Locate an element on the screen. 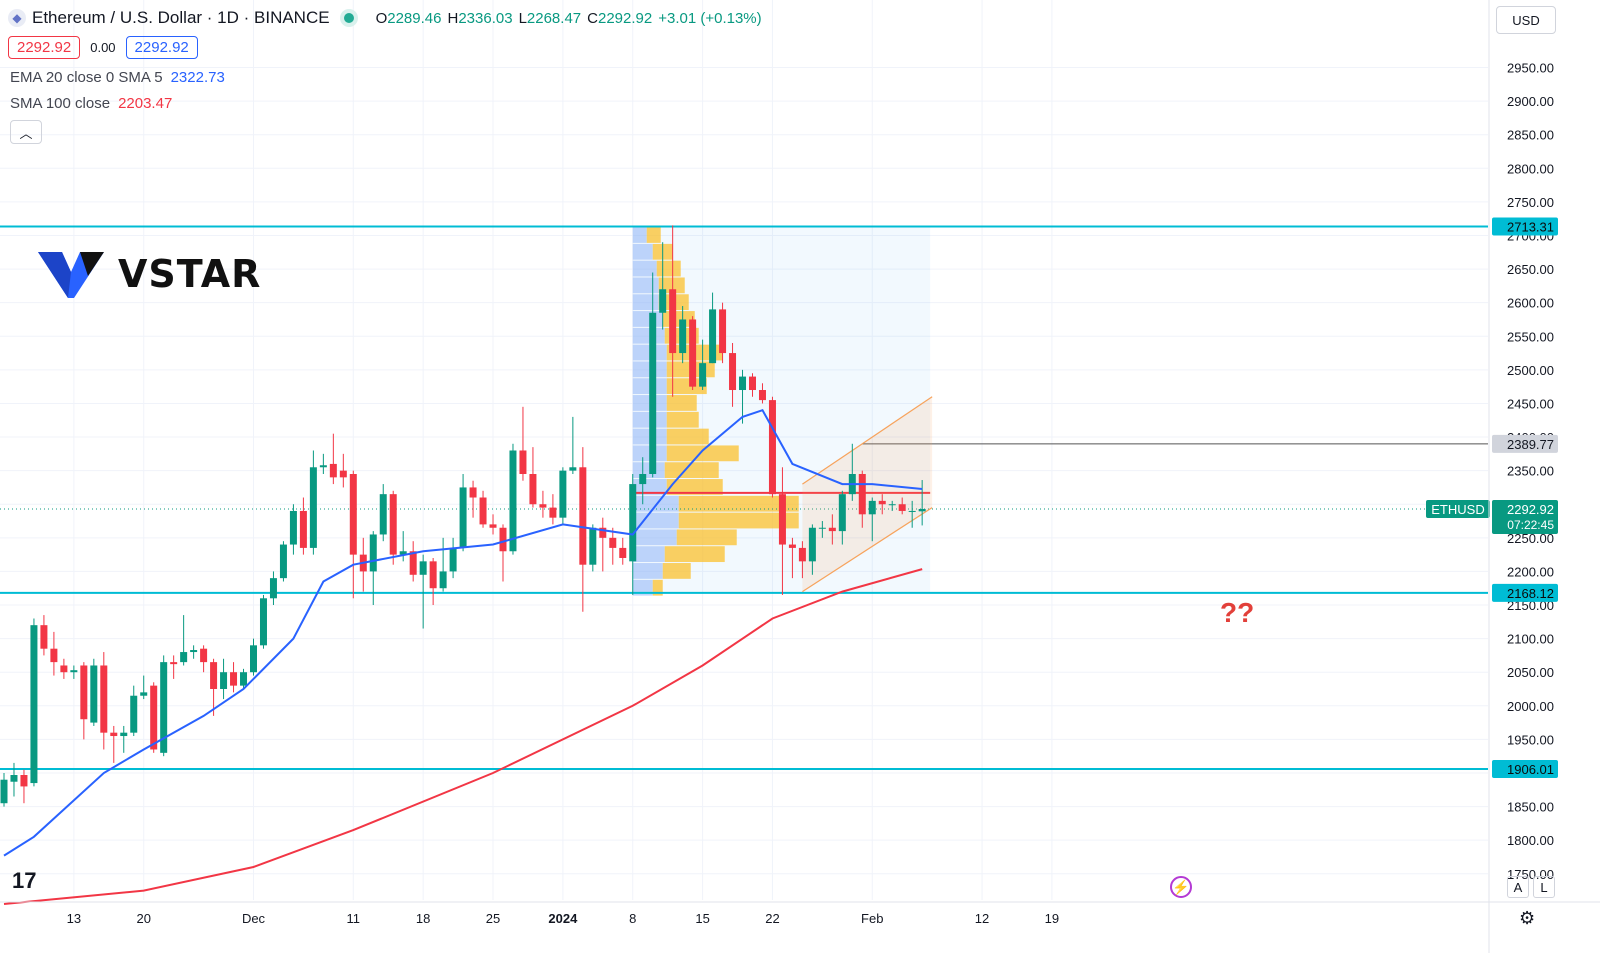  indicator-sma: SMA 100 close 2203.47 is located at coordinates (91, 103).